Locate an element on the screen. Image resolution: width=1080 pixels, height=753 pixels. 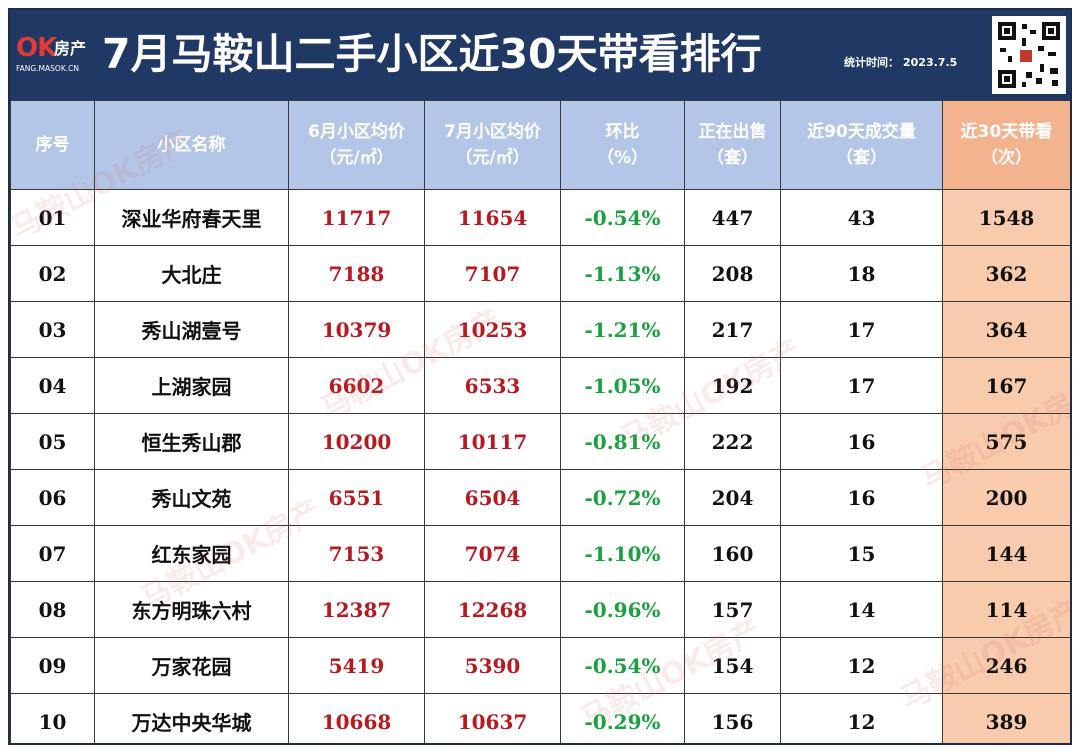
on-sale-count: 157 is located at coordinates (732, 609).